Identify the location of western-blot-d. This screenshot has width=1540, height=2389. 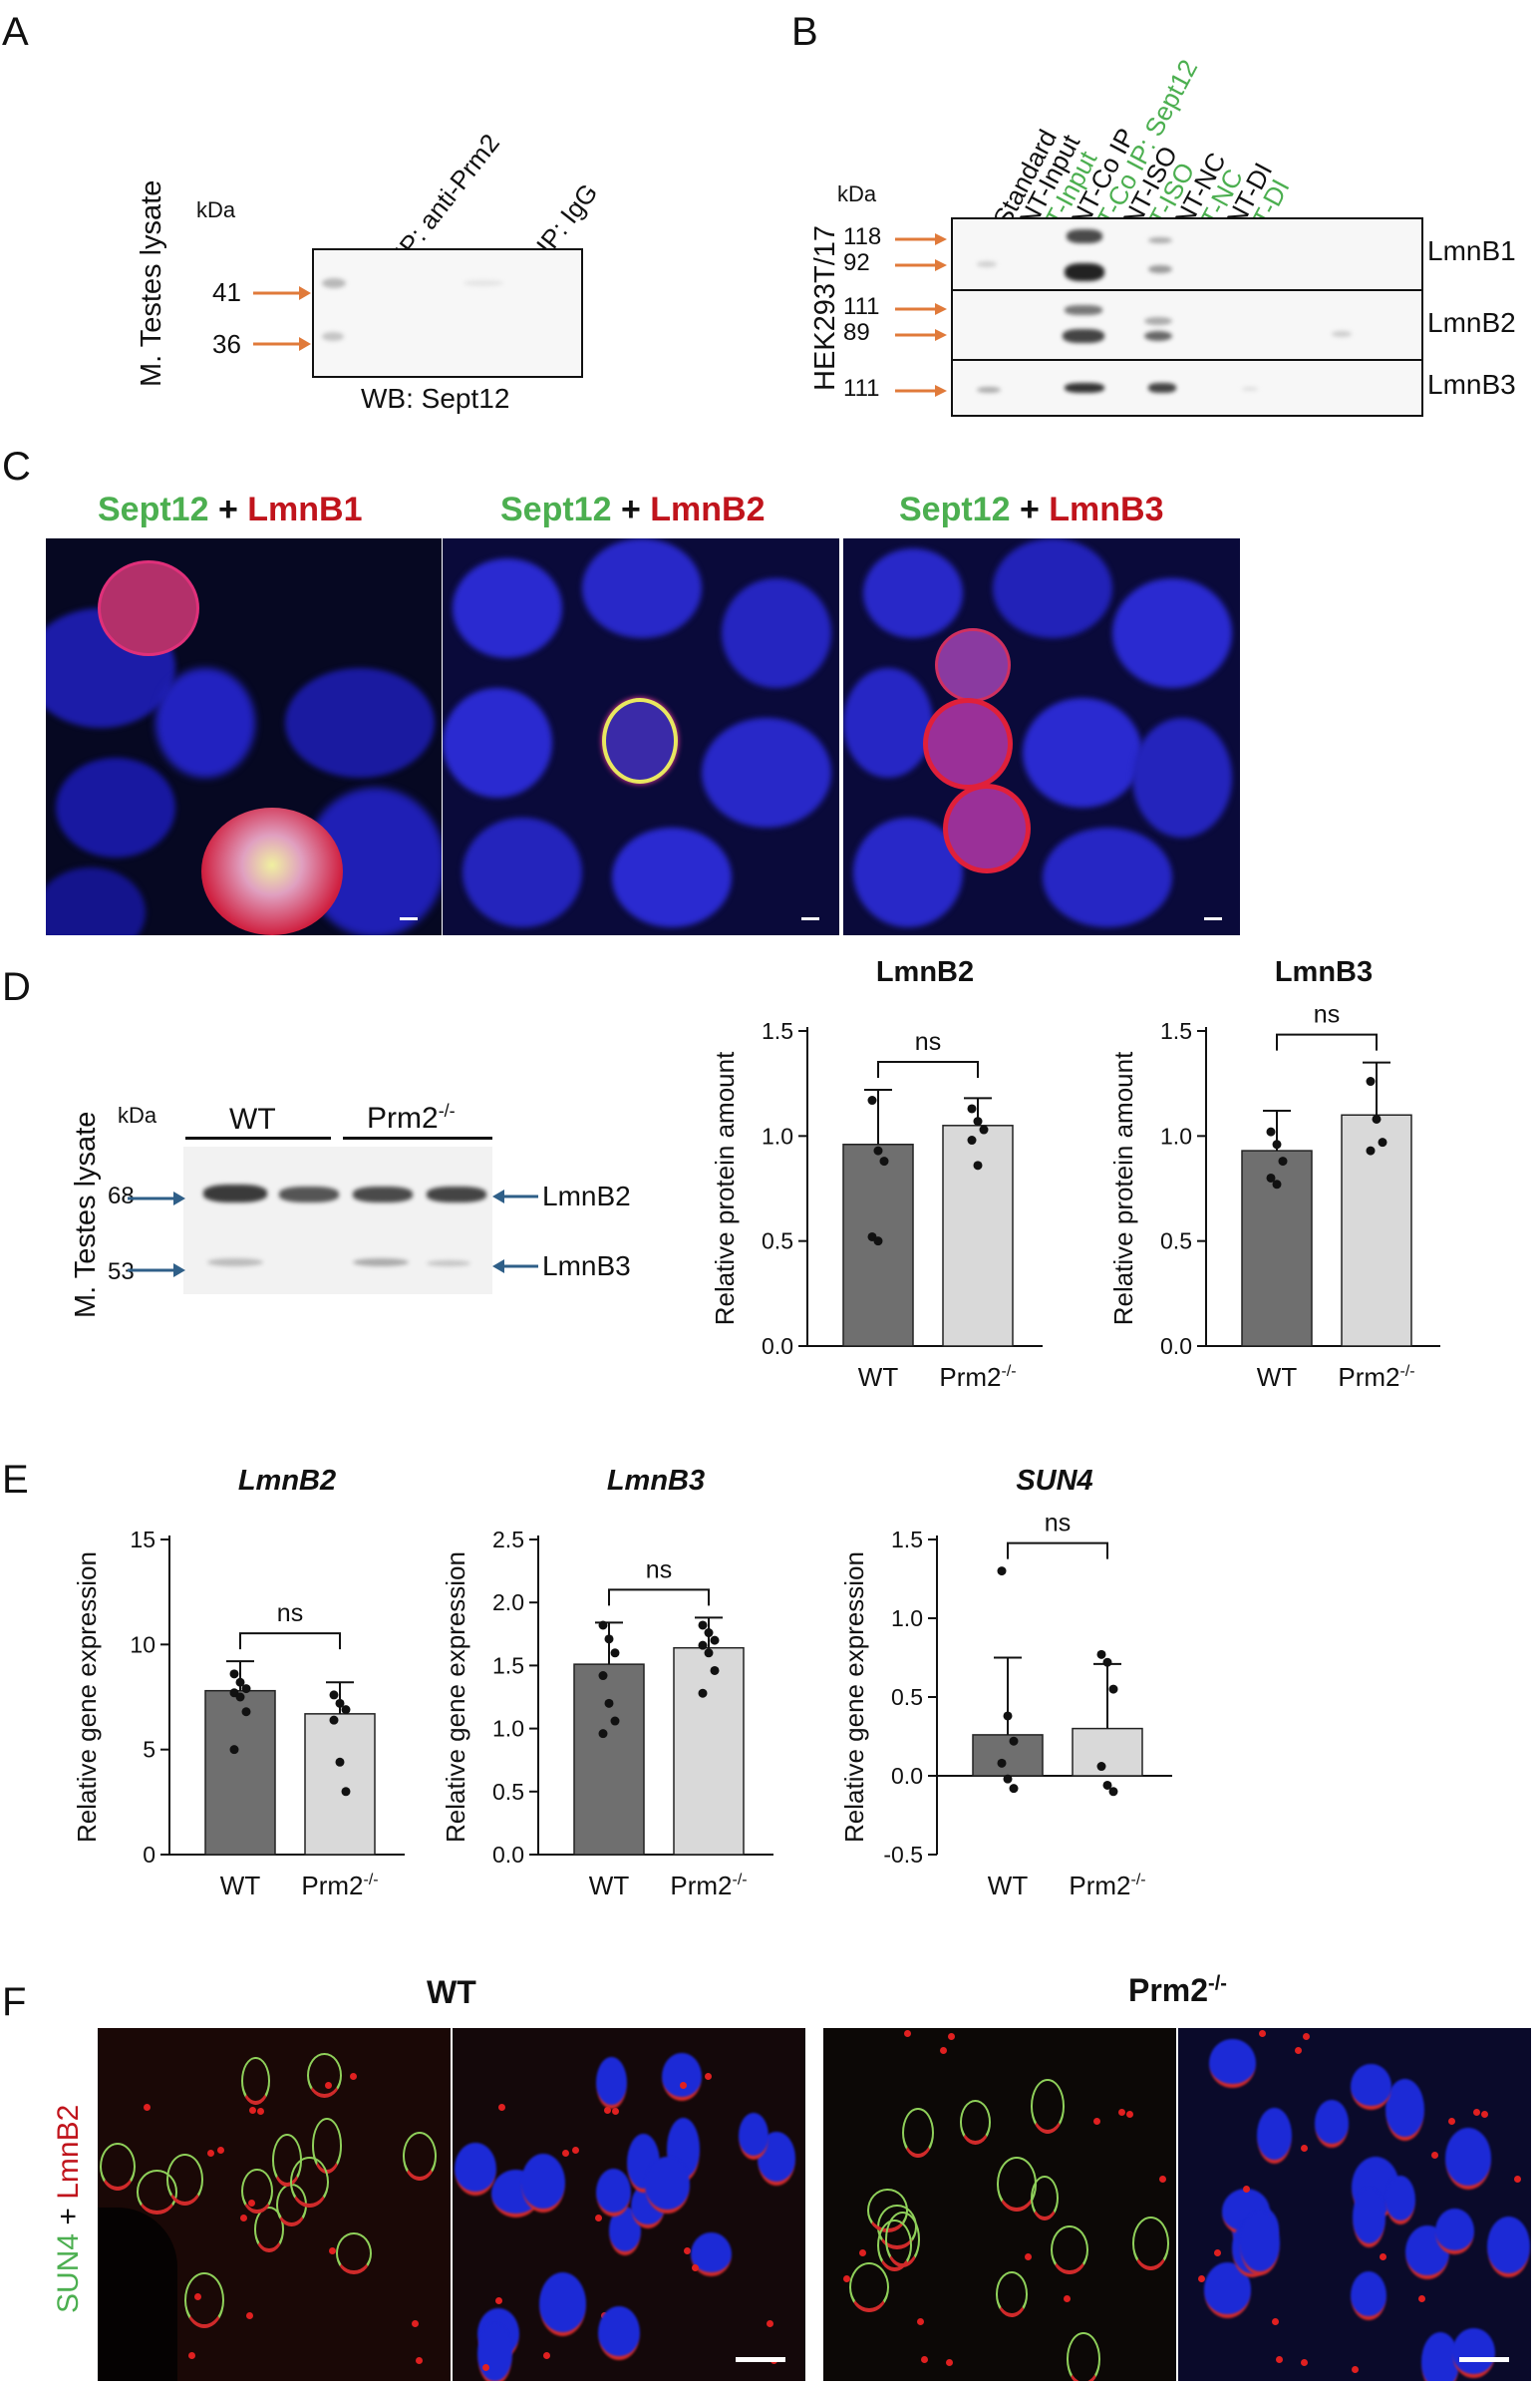
(337, 1221).